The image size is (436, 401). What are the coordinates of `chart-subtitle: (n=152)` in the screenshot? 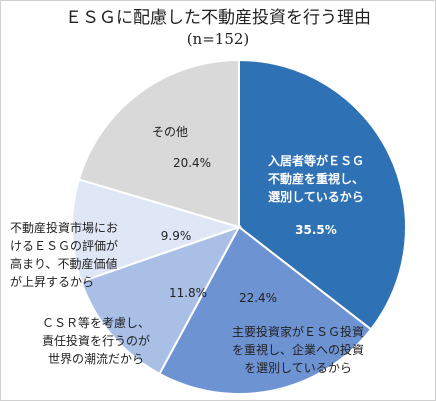 It's located at (218, 39).